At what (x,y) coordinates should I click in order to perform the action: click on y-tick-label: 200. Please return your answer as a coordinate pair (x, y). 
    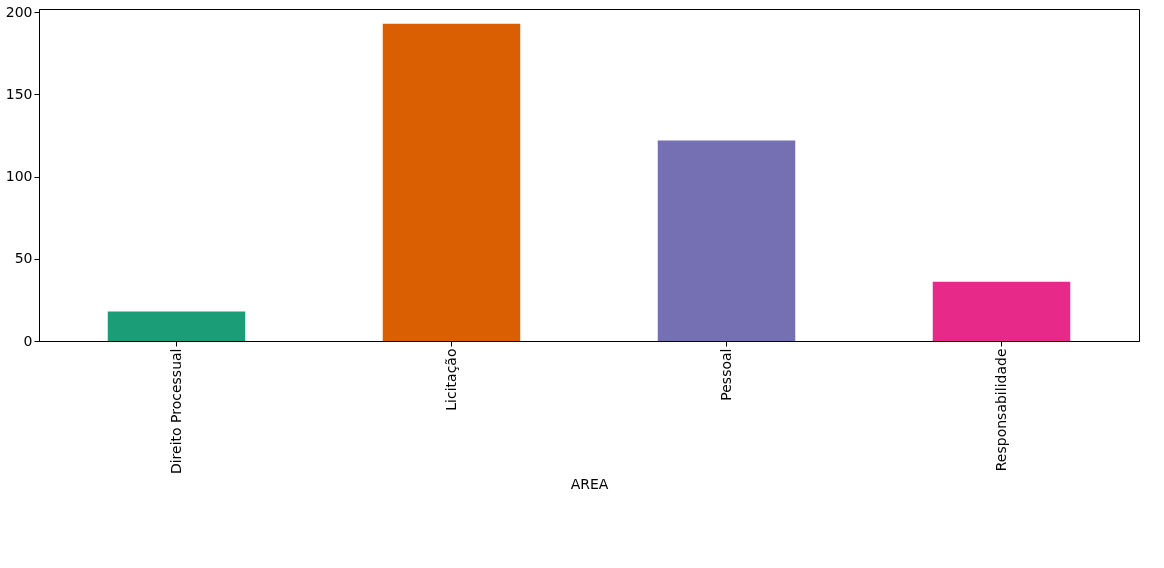
    Looking at the image, I should click on (19, 11).